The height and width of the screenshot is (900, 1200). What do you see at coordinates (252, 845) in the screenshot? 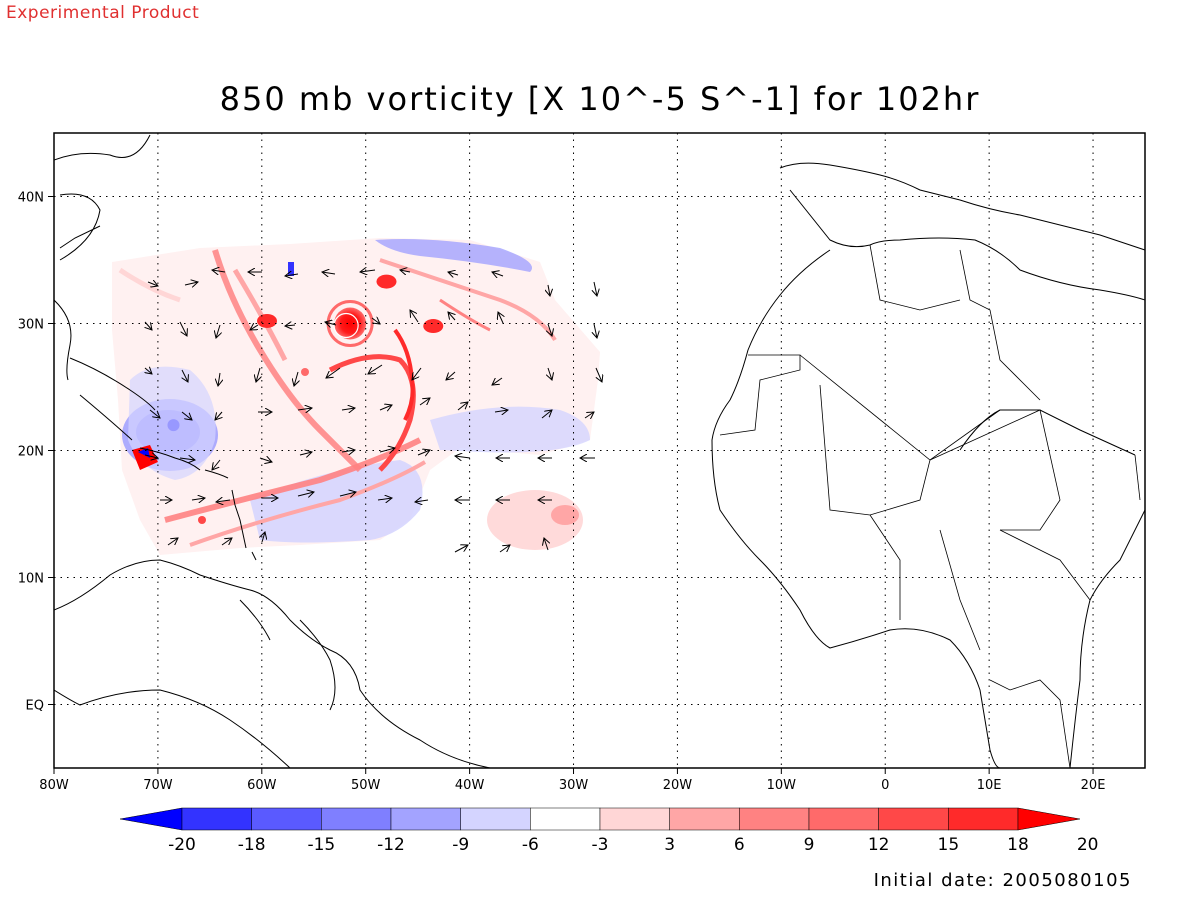
I see `colorbar-level-label: -18` at bounding box center [252, 845].